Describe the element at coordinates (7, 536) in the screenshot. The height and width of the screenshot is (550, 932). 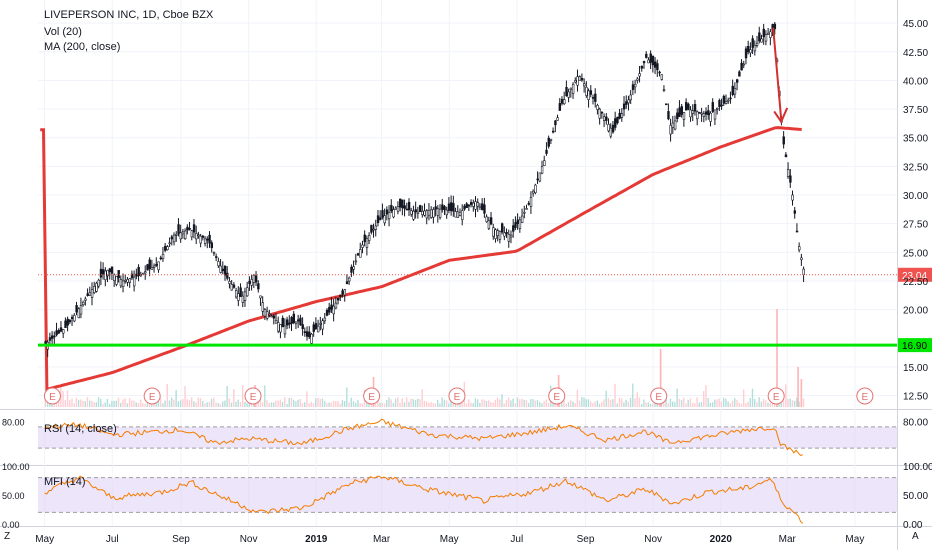
I see `timezone-button: Z` at that location.